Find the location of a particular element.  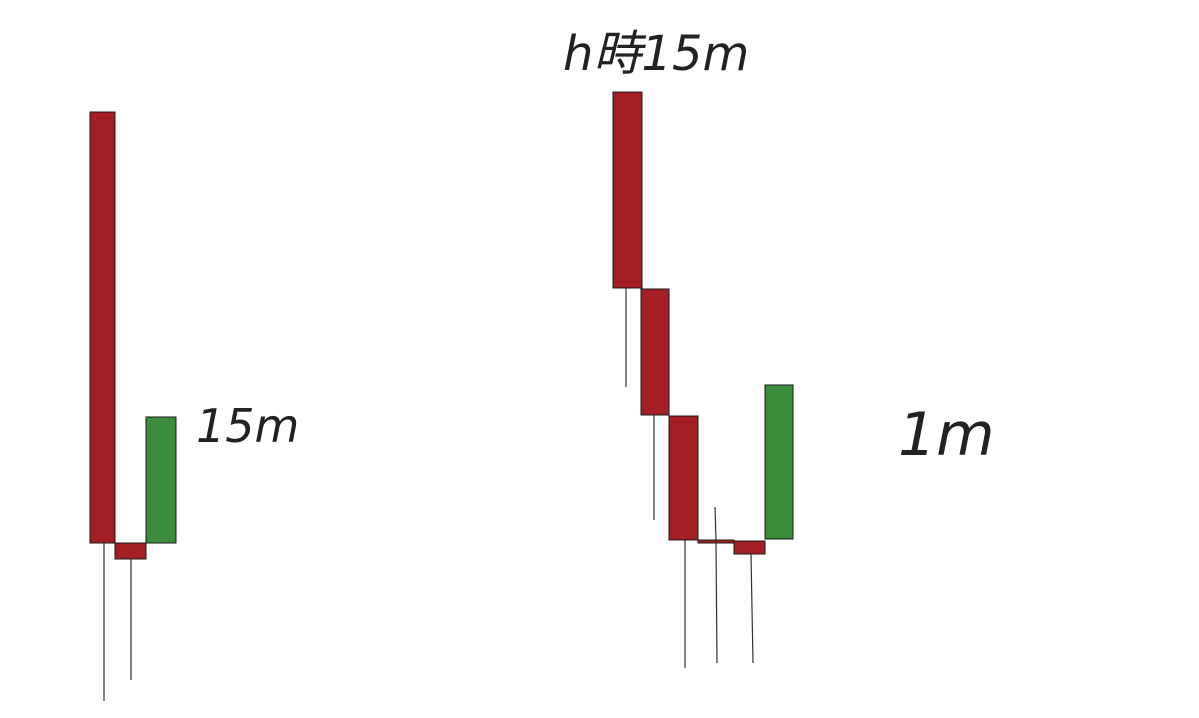

left-timeframe-label: 15m is located at coordinates (247, 426).